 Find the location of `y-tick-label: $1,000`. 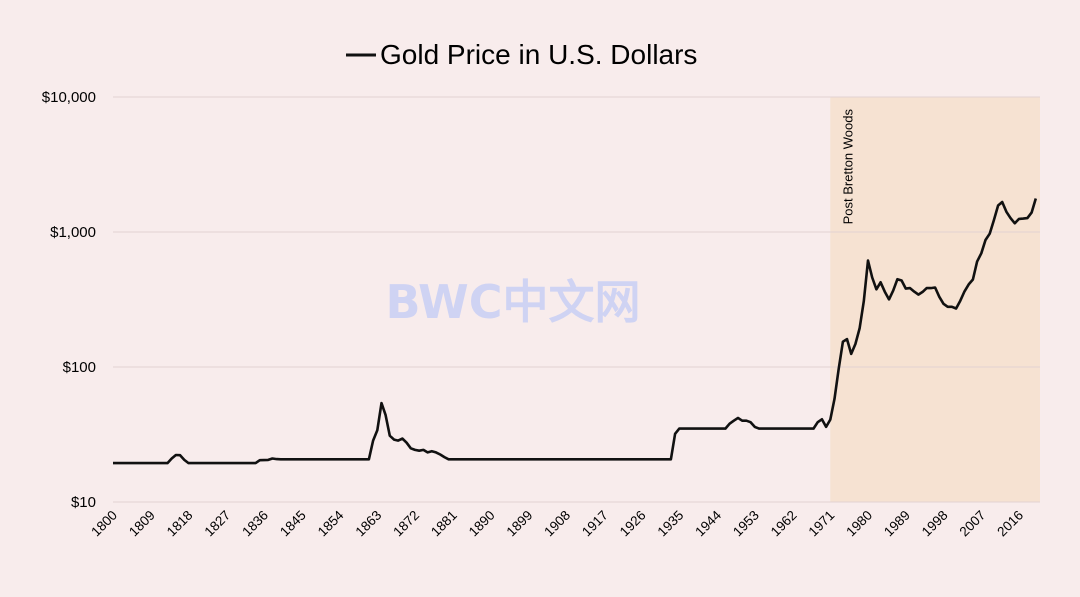

y-tick-label: $1,000 is located at coordinates (73, 232).